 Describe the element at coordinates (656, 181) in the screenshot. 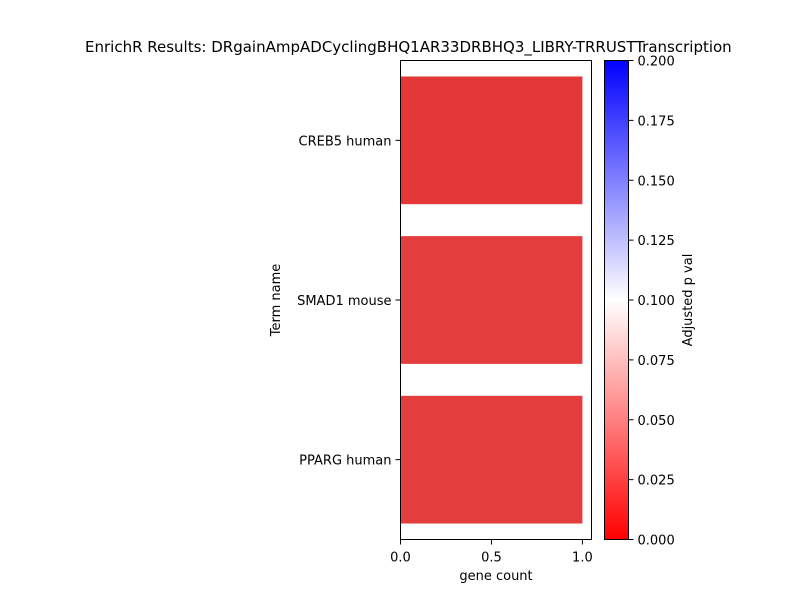

I see `colorbar-tick-label: 0.150` at that location.